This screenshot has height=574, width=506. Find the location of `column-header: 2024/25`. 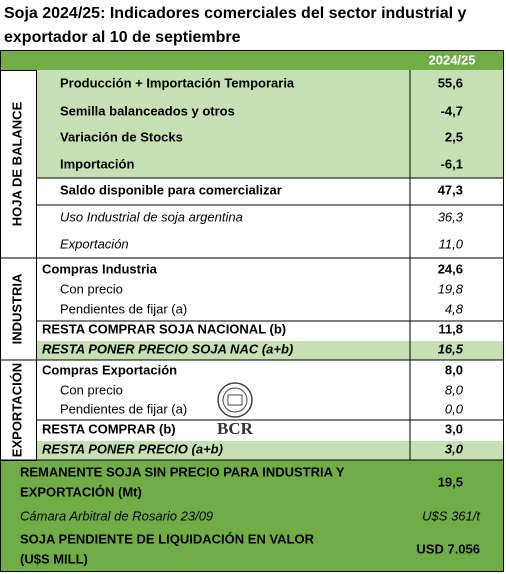

column-header: 2024/25 is located at coordinates (452, 59).